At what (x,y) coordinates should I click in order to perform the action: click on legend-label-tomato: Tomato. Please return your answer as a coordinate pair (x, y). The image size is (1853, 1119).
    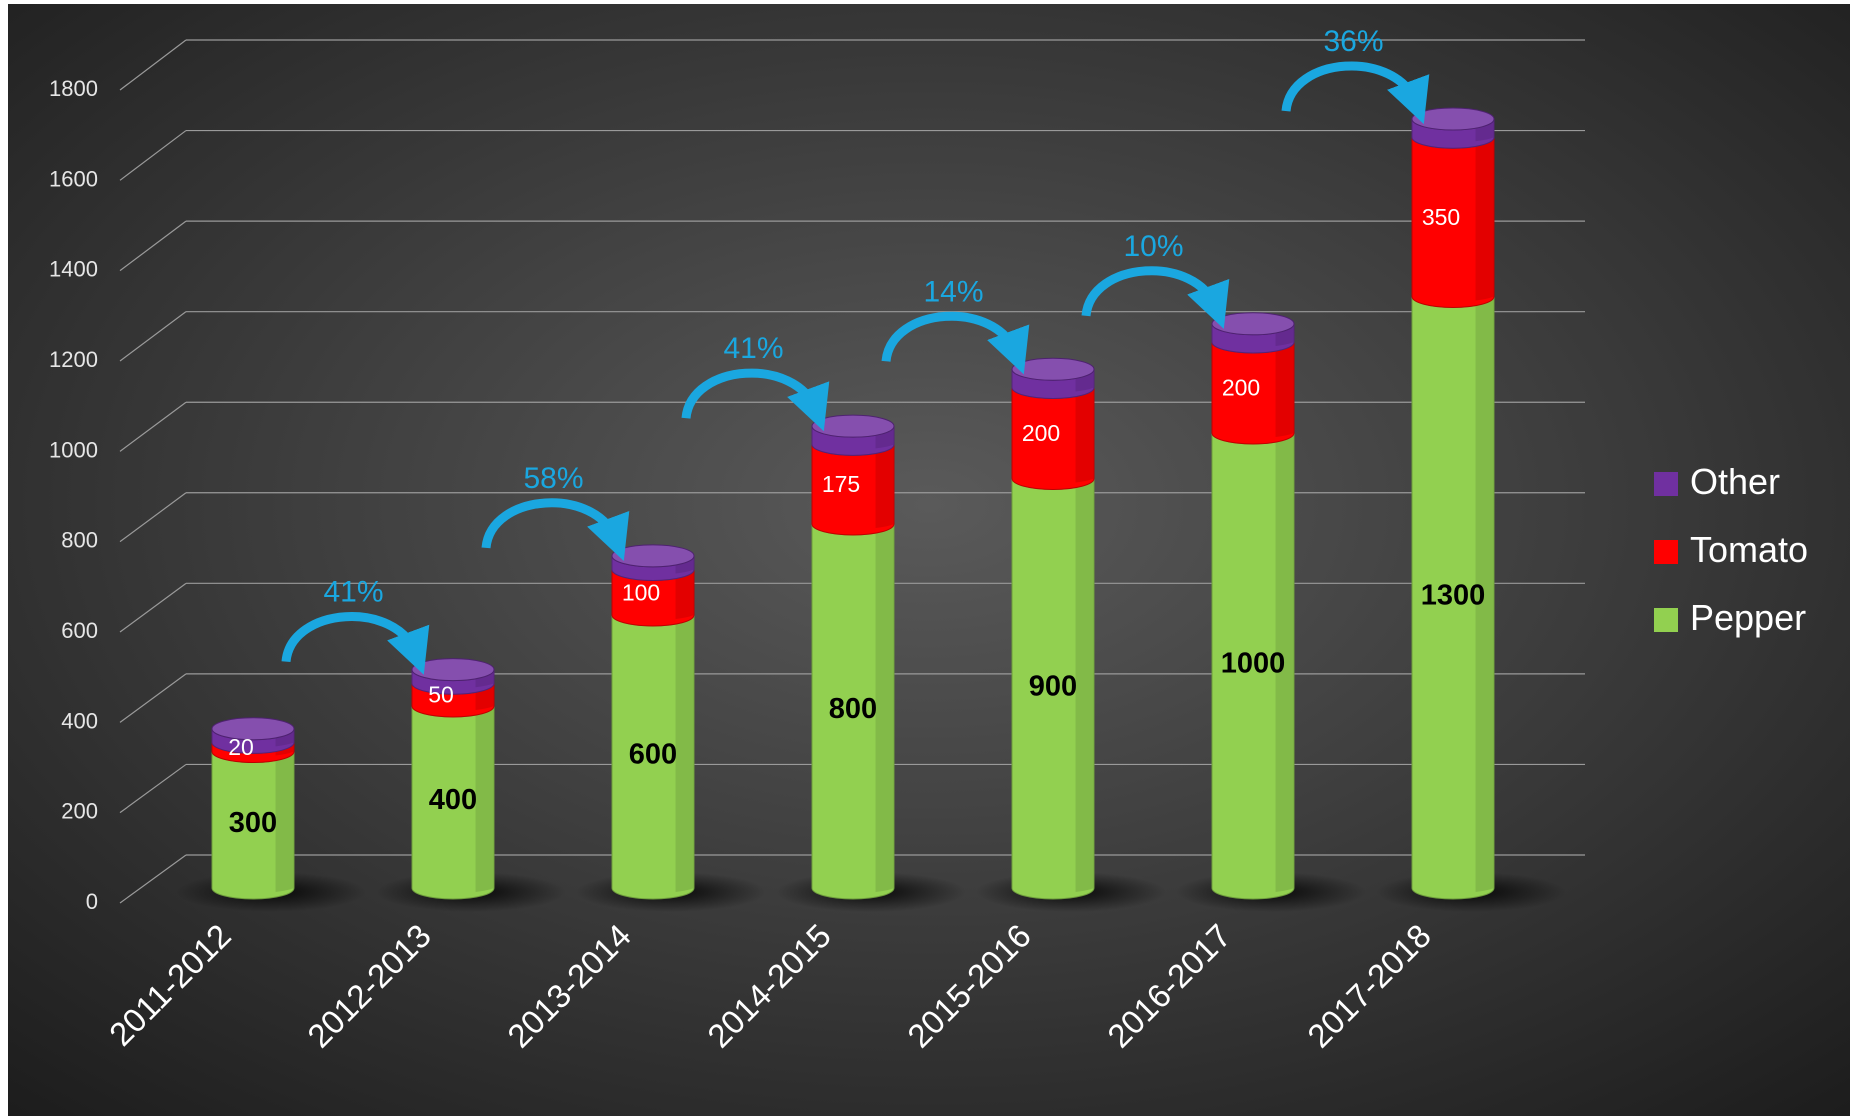
    Looking at the image, I should click on (1749, 549).